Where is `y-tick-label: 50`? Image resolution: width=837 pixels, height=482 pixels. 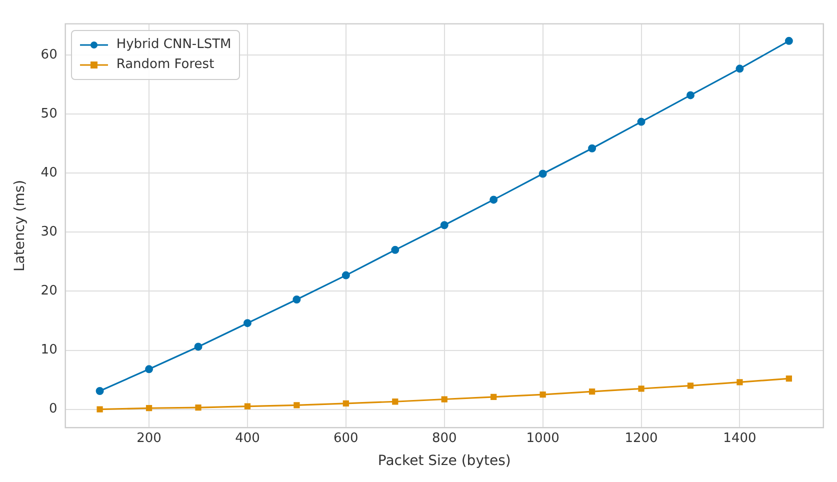 y-tick-label: 50 is located at coordinates (49, 114).